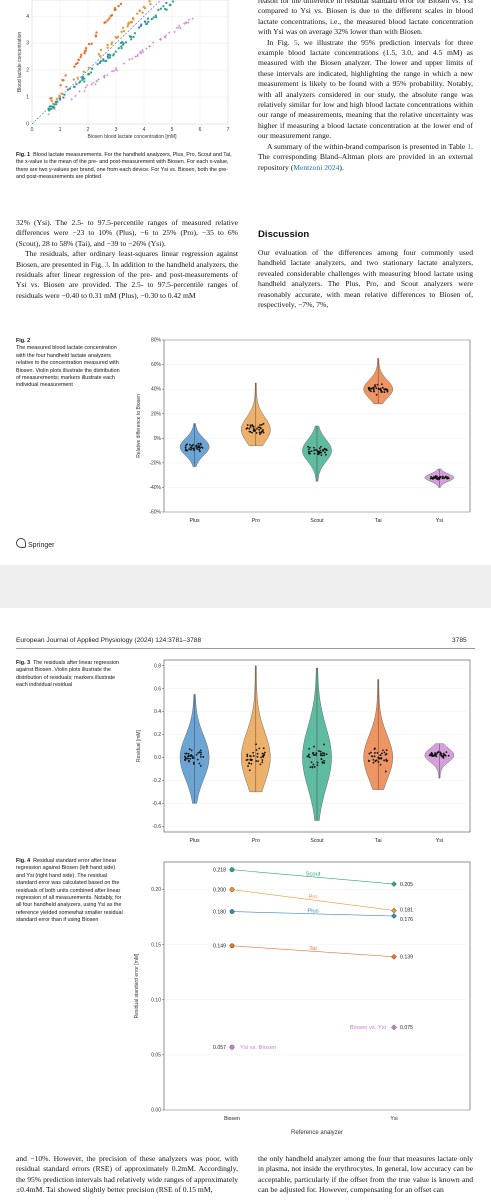 The width and height of the screenshot is (491, 1200). I want to click on fig1-x-tick-label: 4, so click(144, 130).